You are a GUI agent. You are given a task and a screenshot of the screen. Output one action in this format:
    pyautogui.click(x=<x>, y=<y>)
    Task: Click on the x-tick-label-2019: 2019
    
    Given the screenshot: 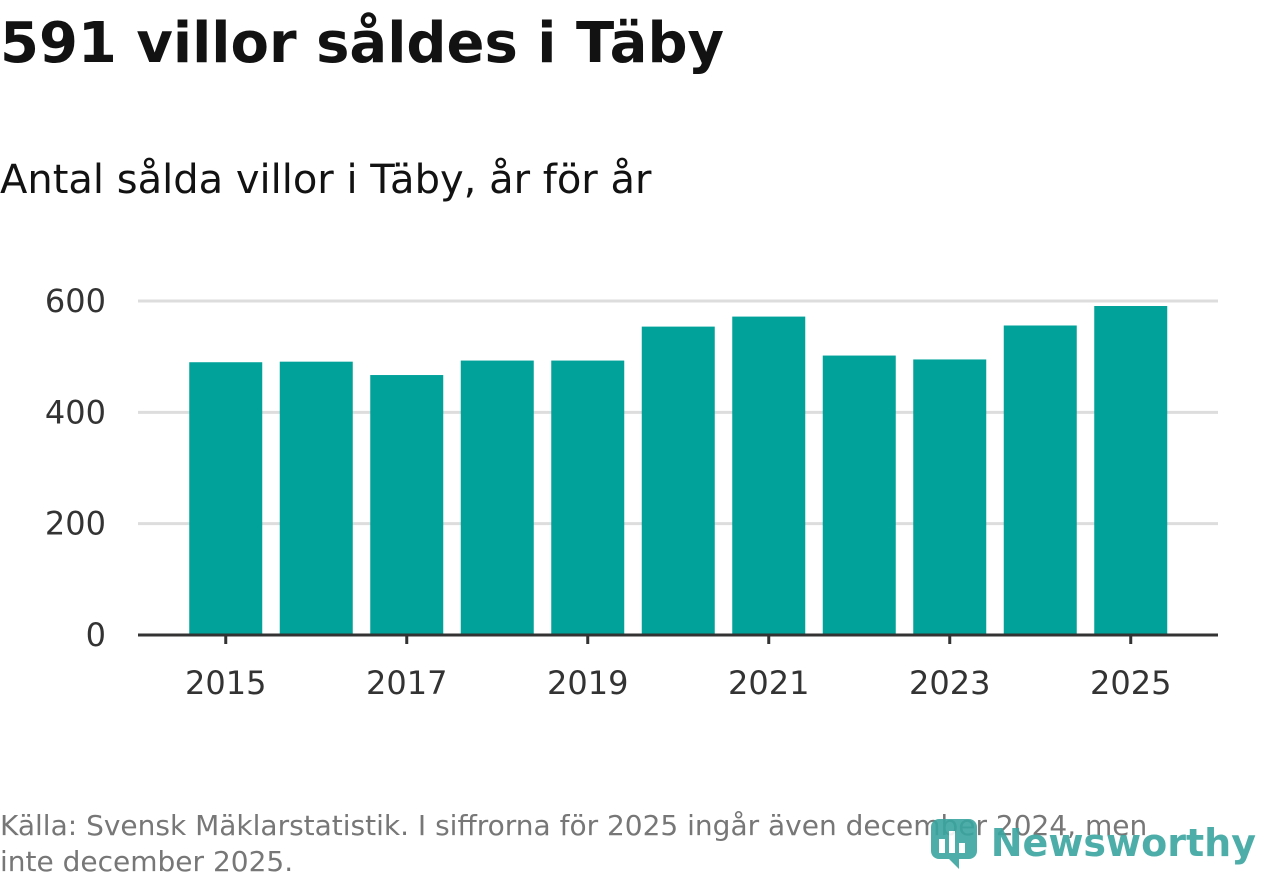 What is the action you would take?
    pyautogui.click(x=587, y=683)
    